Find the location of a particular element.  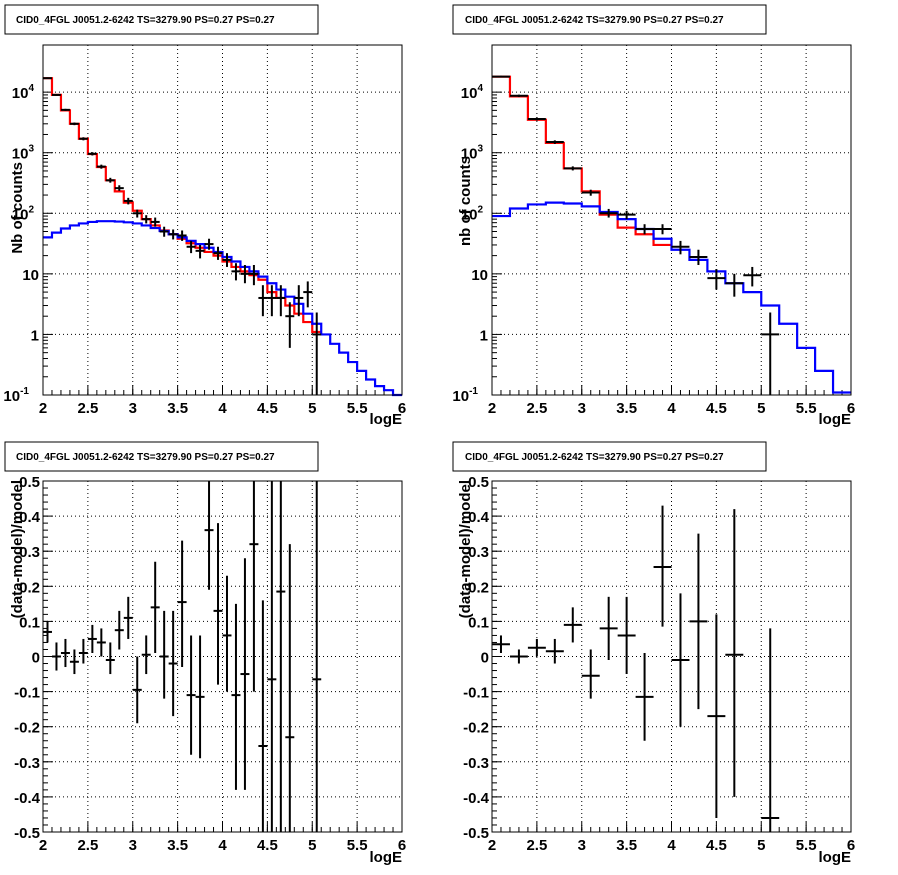

y-axis-title: (data-model)/model is located at coordinates (17, 549).